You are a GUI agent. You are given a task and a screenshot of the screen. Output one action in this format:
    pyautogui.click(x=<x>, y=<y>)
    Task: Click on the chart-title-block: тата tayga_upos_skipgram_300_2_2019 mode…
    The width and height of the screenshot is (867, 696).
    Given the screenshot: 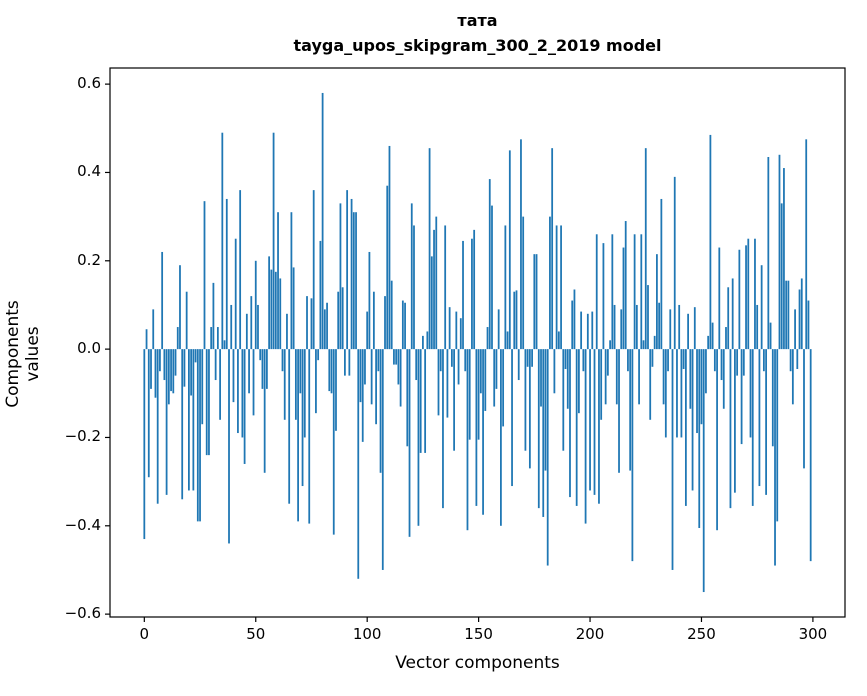 What is the action you would take?
    pyautogui.click(x=477, y=33)
    